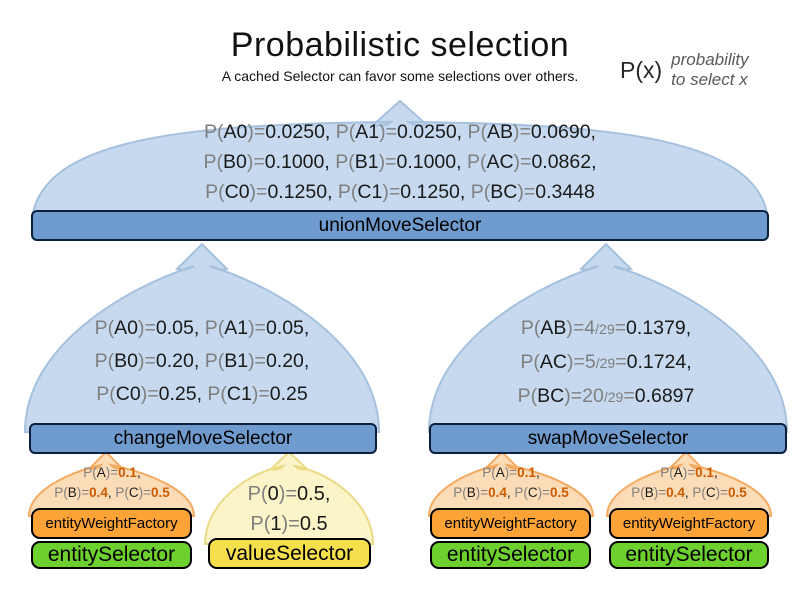  What do you see at coordinates (289, 509) in the screenshot?
I see `value-probabilities: P(0)=0.5, P(1)=0.5` at bounding box center [289, 509].